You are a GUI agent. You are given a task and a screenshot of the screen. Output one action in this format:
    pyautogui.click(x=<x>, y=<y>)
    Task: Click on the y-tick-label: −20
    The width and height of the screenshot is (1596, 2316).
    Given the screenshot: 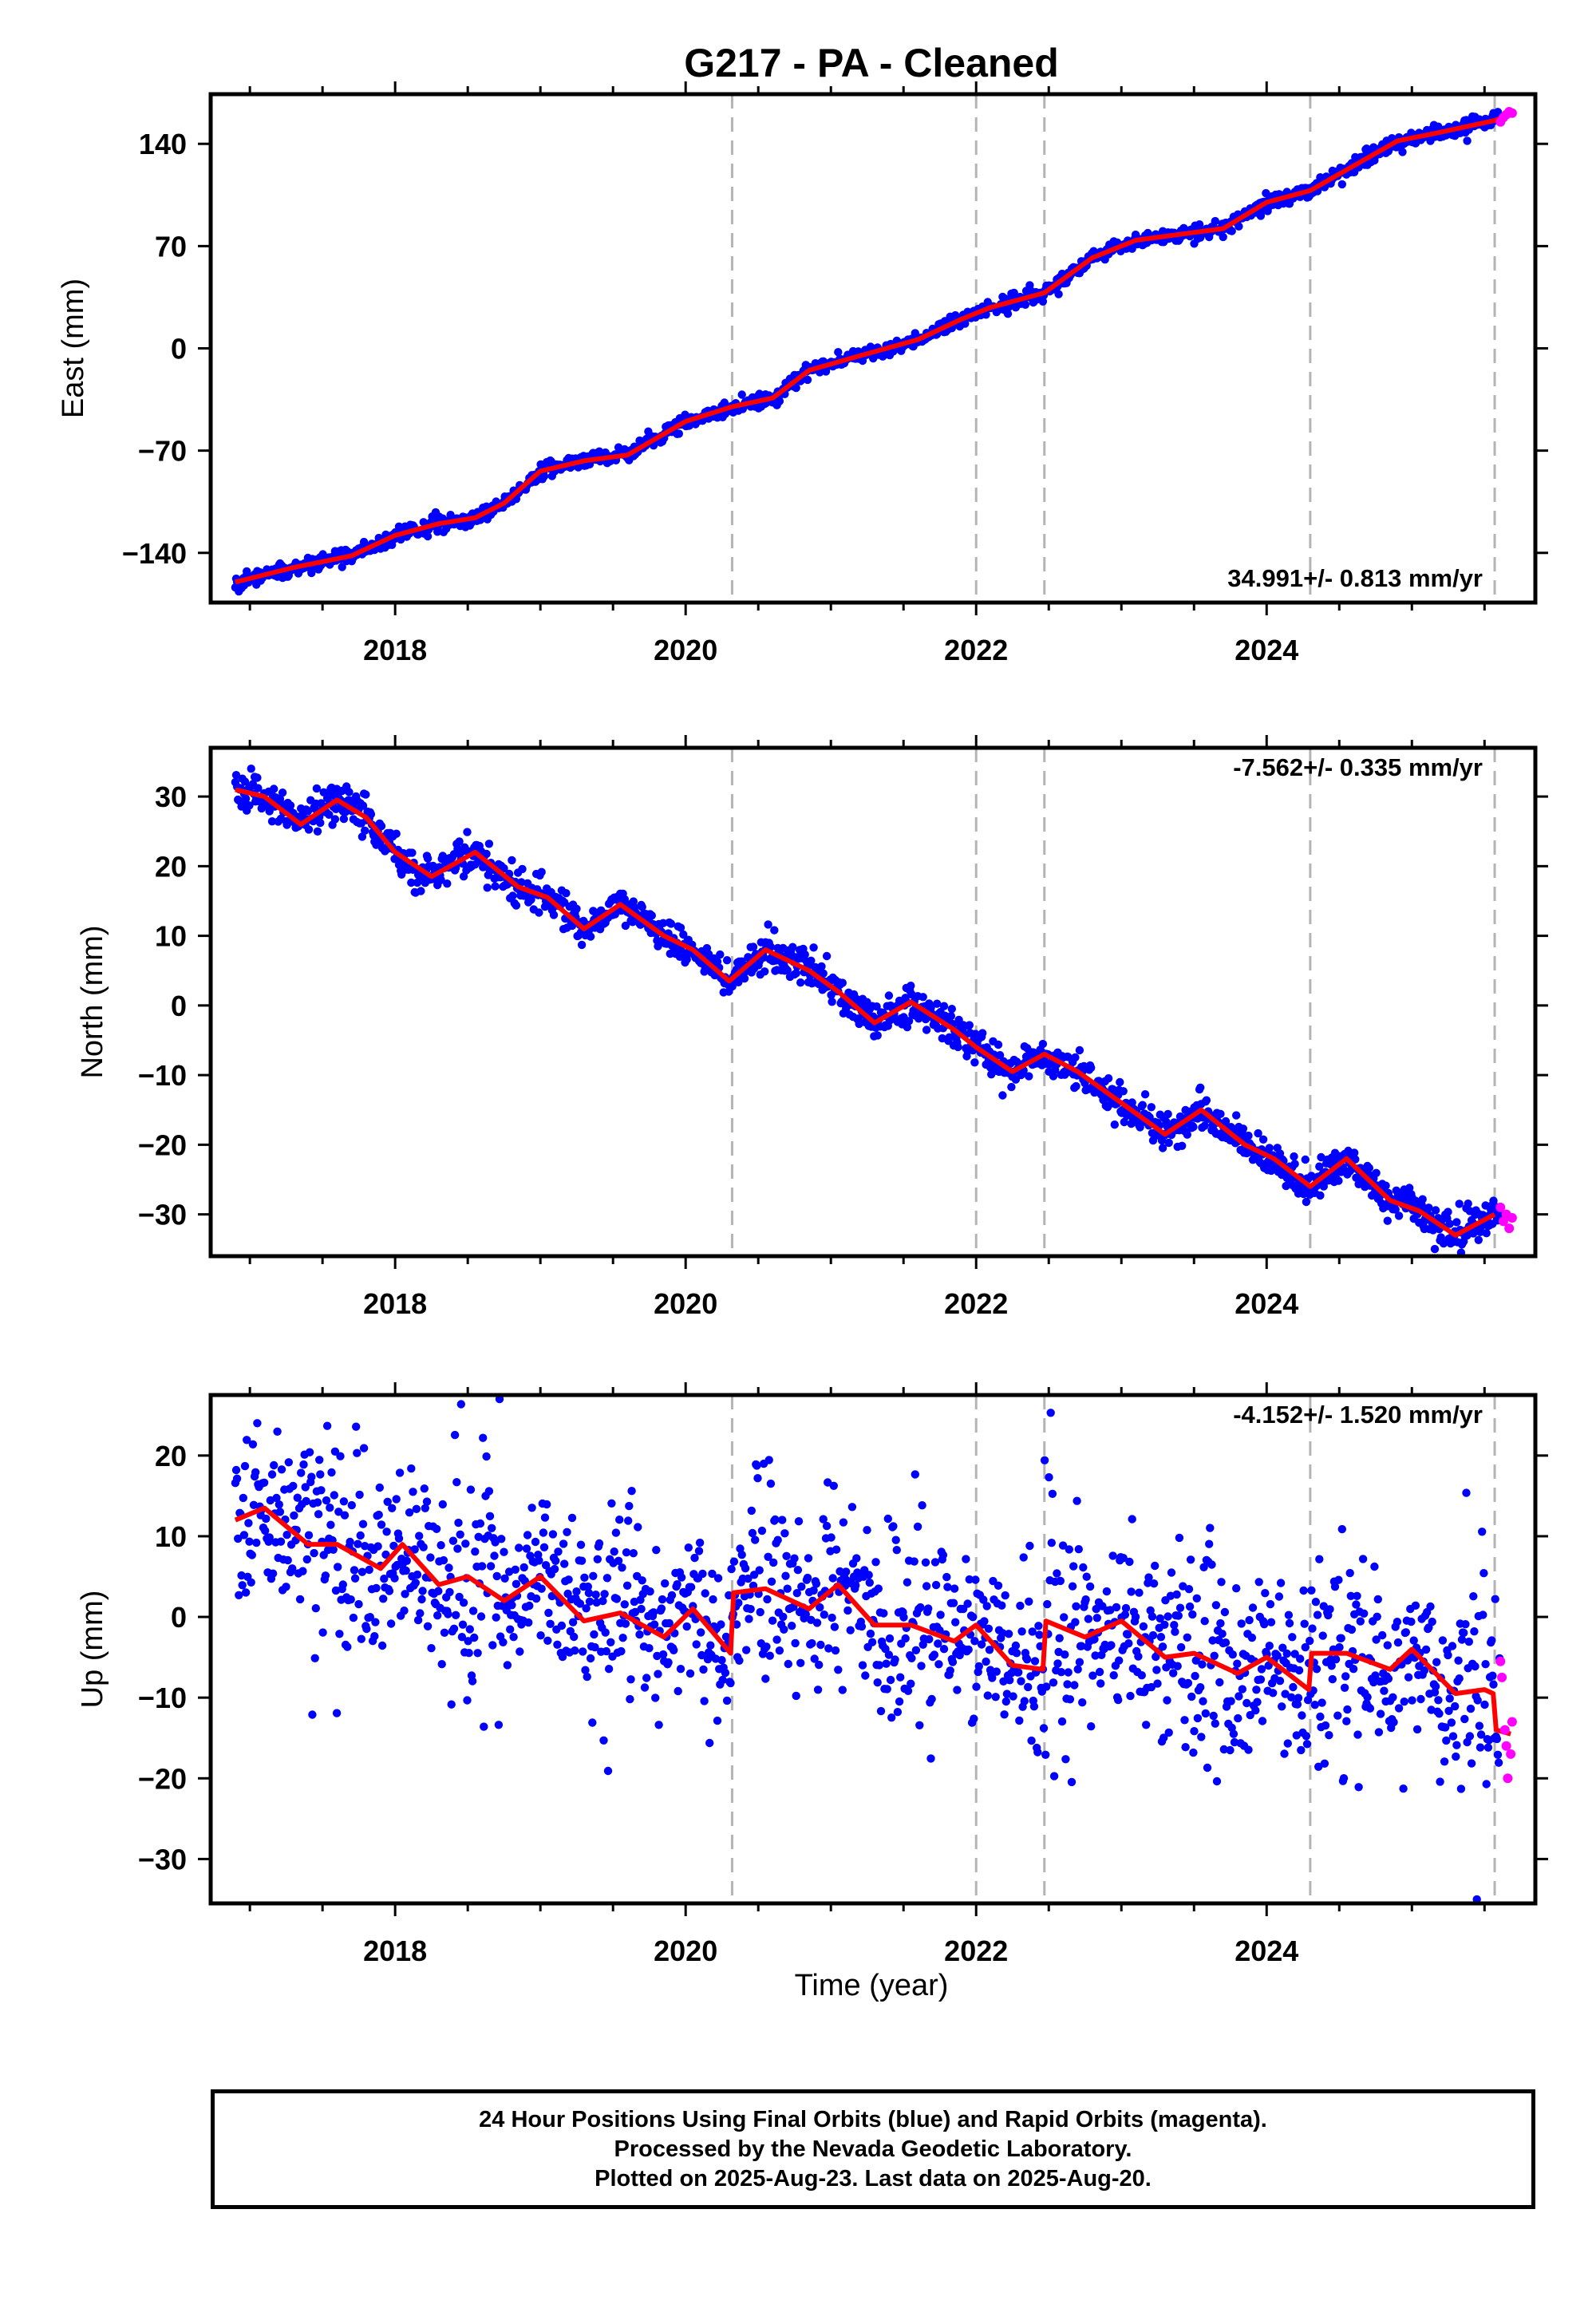 What is the action you would take?
    pyautogui.click(x=162, y=1144)
    